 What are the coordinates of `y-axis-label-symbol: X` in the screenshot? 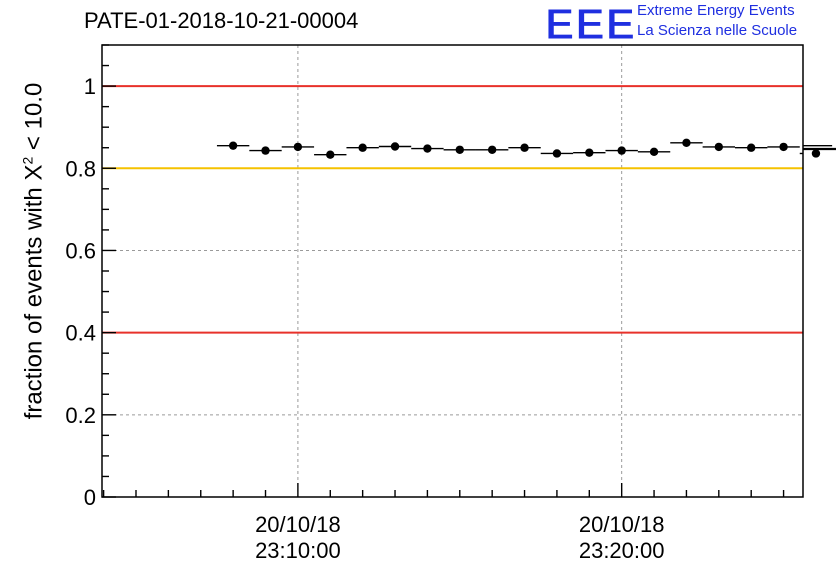 It's located at (34, 172).